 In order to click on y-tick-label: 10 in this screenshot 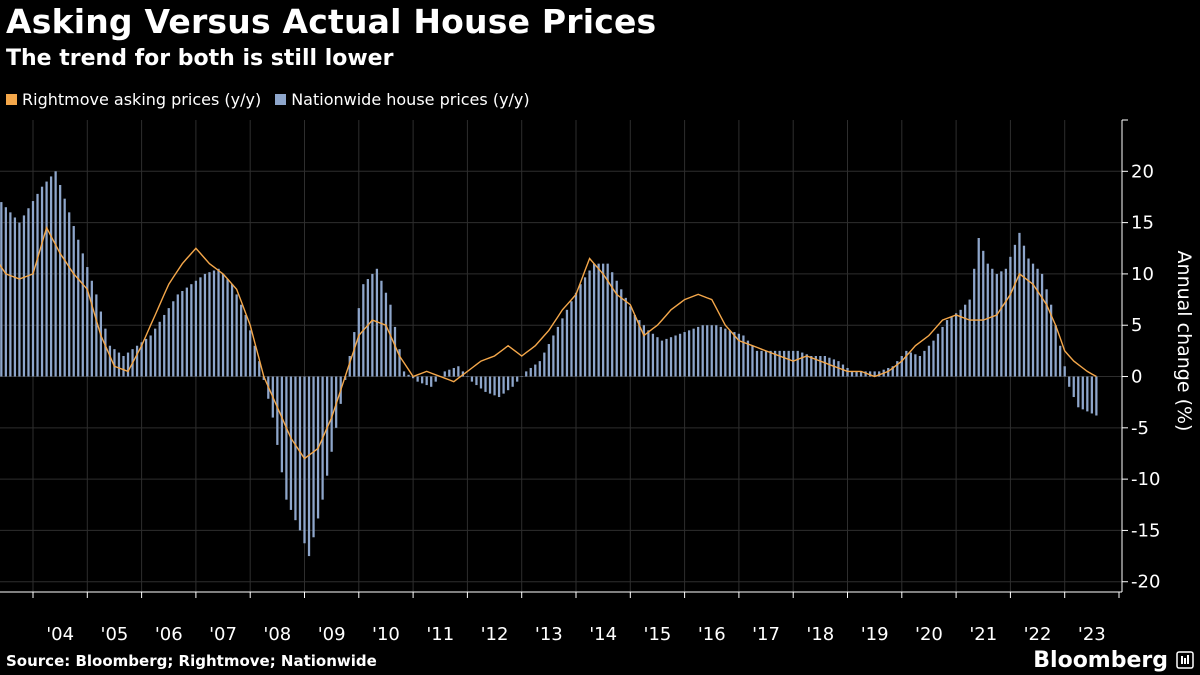, I will do `click(1142, 274)`.